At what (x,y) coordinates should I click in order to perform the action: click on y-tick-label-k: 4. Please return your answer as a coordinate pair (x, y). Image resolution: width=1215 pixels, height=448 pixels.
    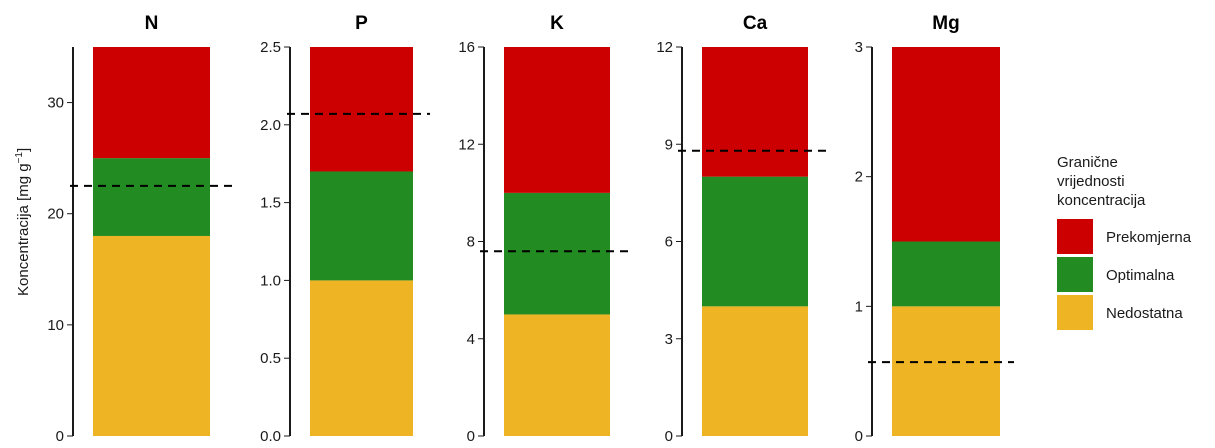
    Looking at the image, I should click on (471, 339).